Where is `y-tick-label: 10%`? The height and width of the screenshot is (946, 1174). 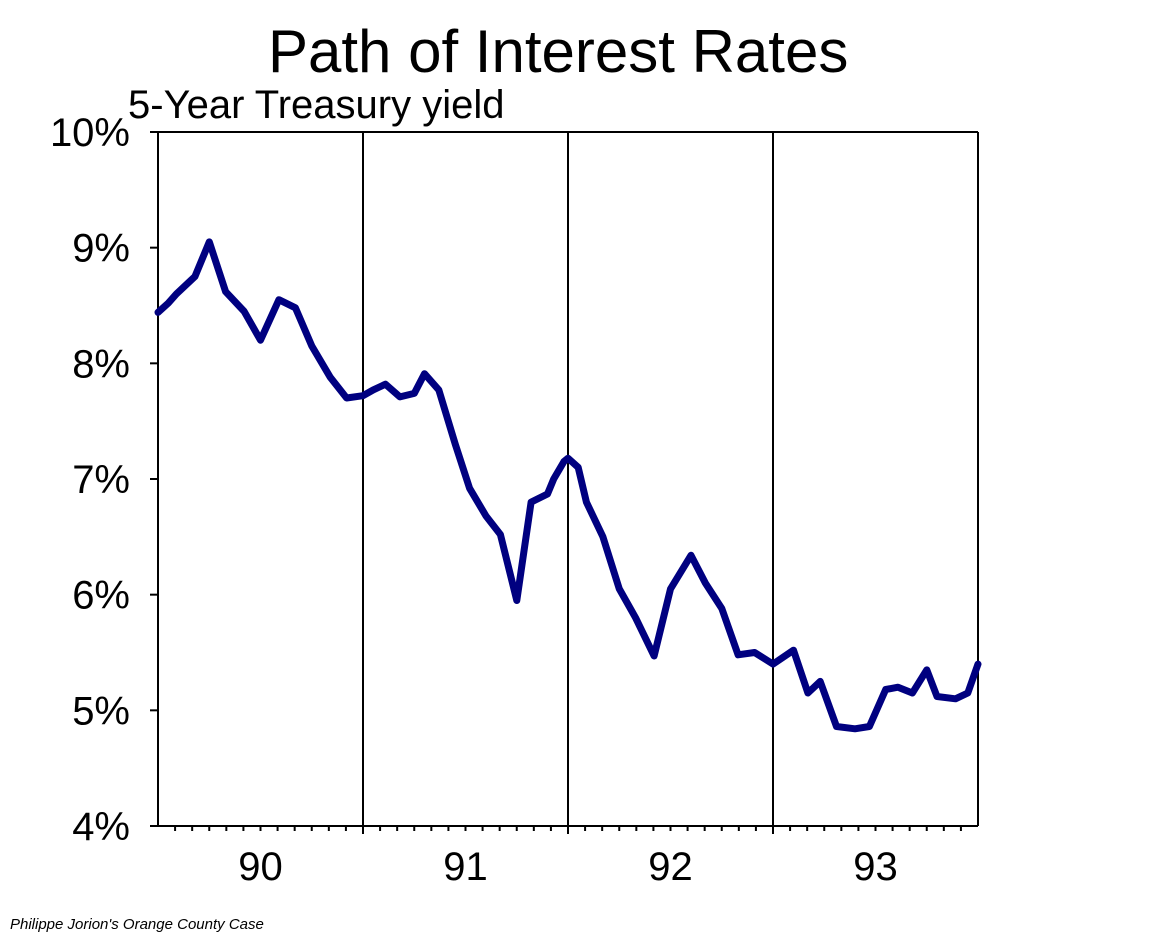
y-tick-label: 10% is located at coordinates (90, 133).